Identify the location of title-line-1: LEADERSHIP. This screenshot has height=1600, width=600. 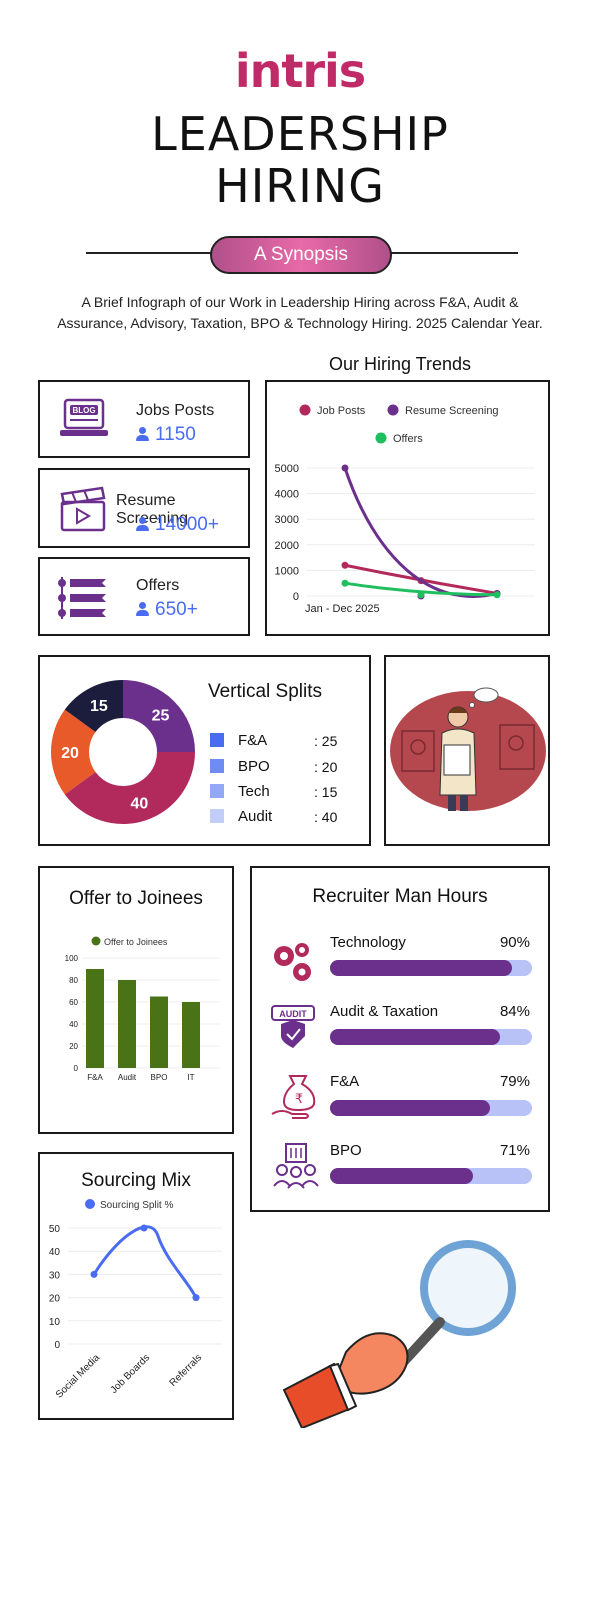
(300, 134).